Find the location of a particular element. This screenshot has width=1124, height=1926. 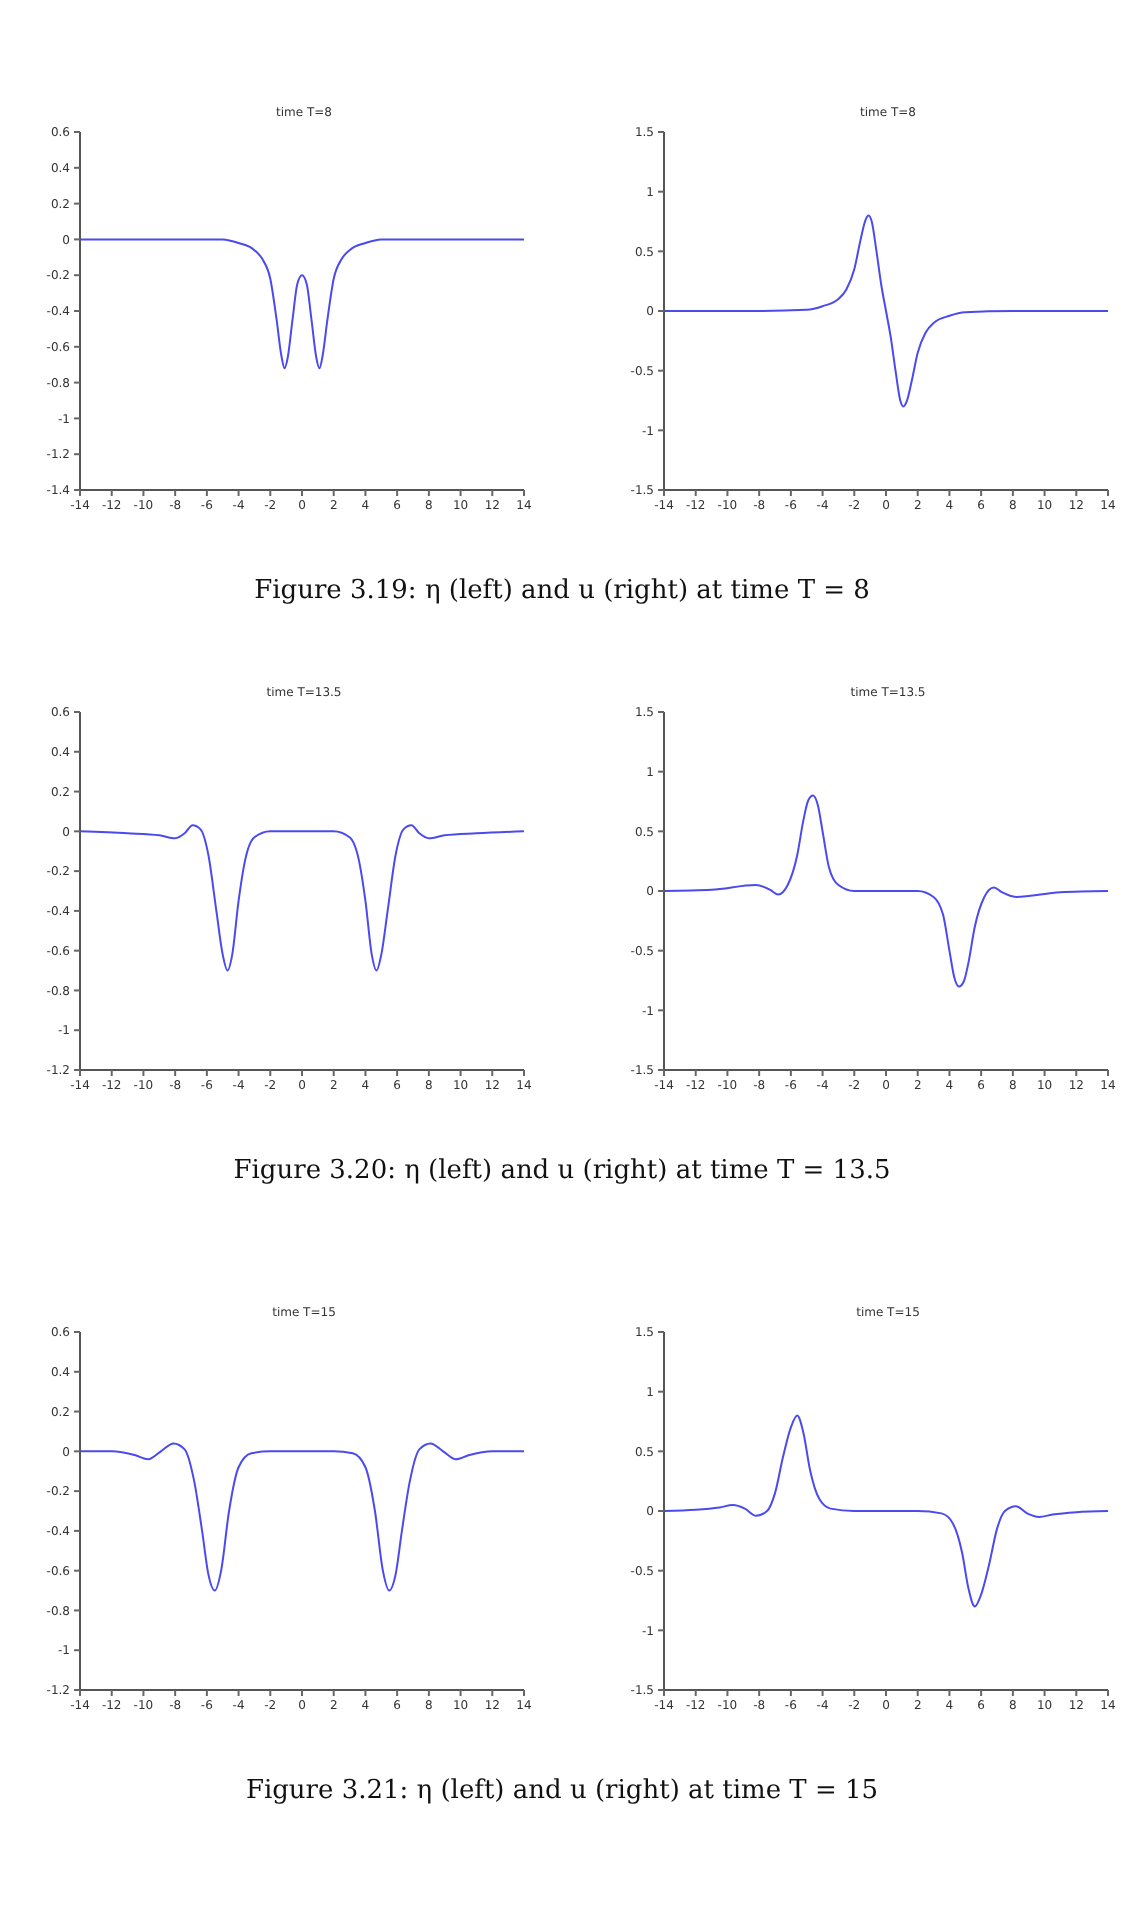

caption: Figure 3.21: η (left) and u (right) at time T = 15 is located at coordinates (562, 1791).